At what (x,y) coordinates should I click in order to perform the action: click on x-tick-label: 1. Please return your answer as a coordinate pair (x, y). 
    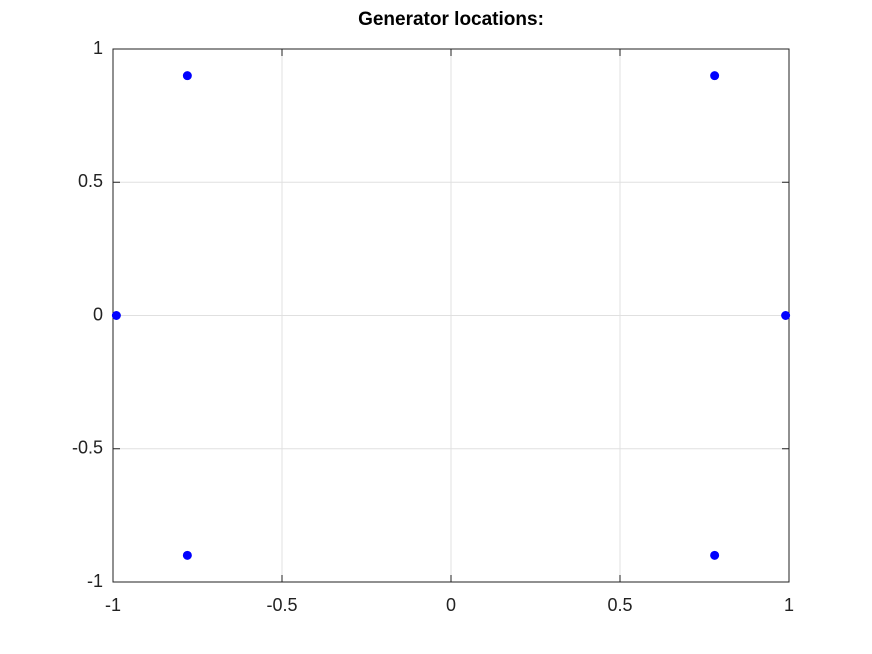
    Looking at the image, I should click on (789, 605).